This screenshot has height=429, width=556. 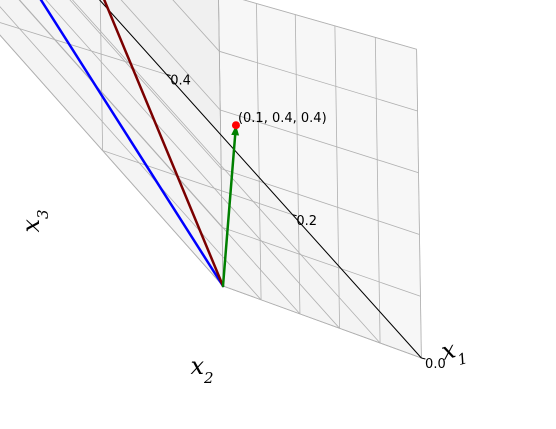 What do you see at coordinates (282, 118) in the screenshot?
I see `point-label: (0.1, 0.4, 0.4)` at bounding box center [282, 118].